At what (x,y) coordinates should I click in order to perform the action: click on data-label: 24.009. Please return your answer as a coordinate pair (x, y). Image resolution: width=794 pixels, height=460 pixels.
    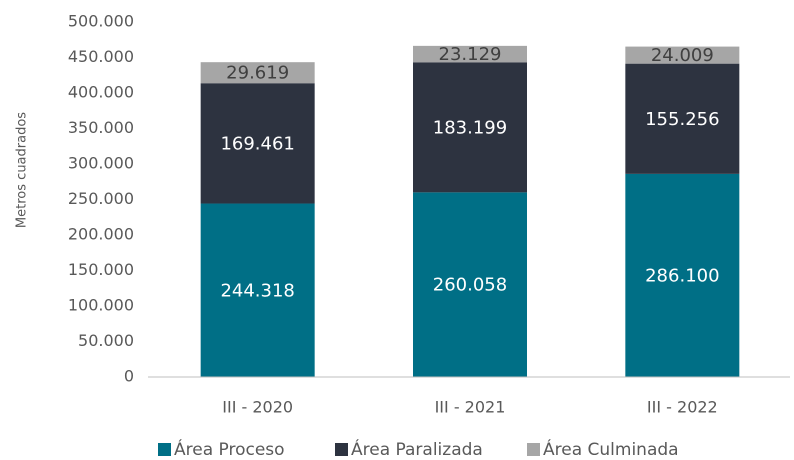
    Looking at the image, I should click on (682, 55).